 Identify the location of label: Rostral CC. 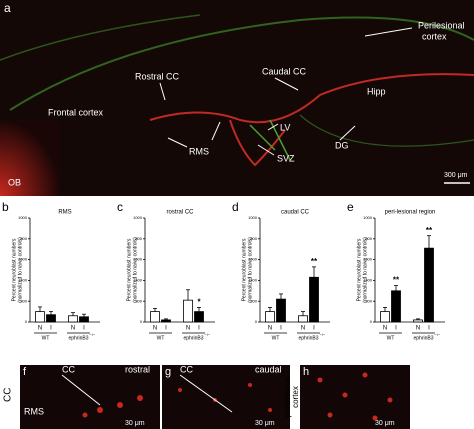
(157, 76).